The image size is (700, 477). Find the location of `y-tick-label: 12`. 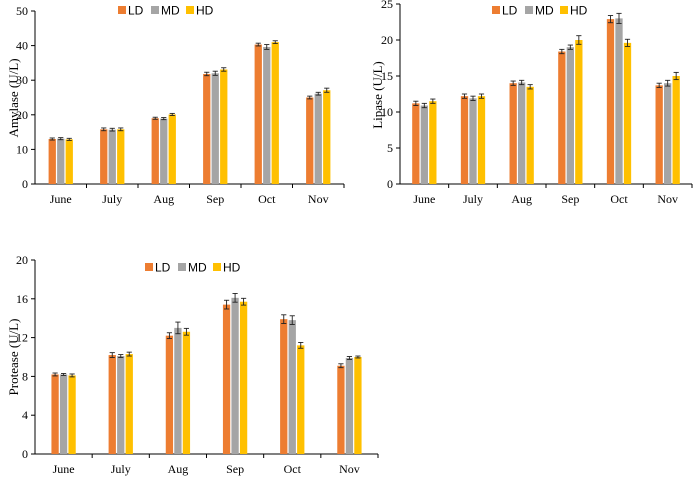

y-tick-label: 12 is located at coordinates (22, 338).